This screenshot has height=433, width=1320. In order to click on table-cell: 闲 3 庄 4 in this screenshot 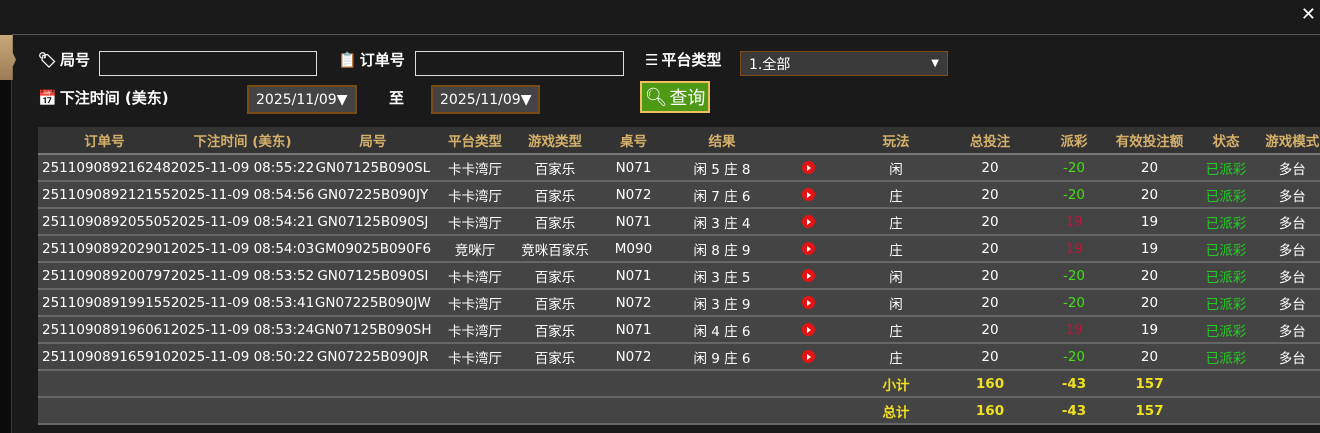, I will do `click(722, 222)`.